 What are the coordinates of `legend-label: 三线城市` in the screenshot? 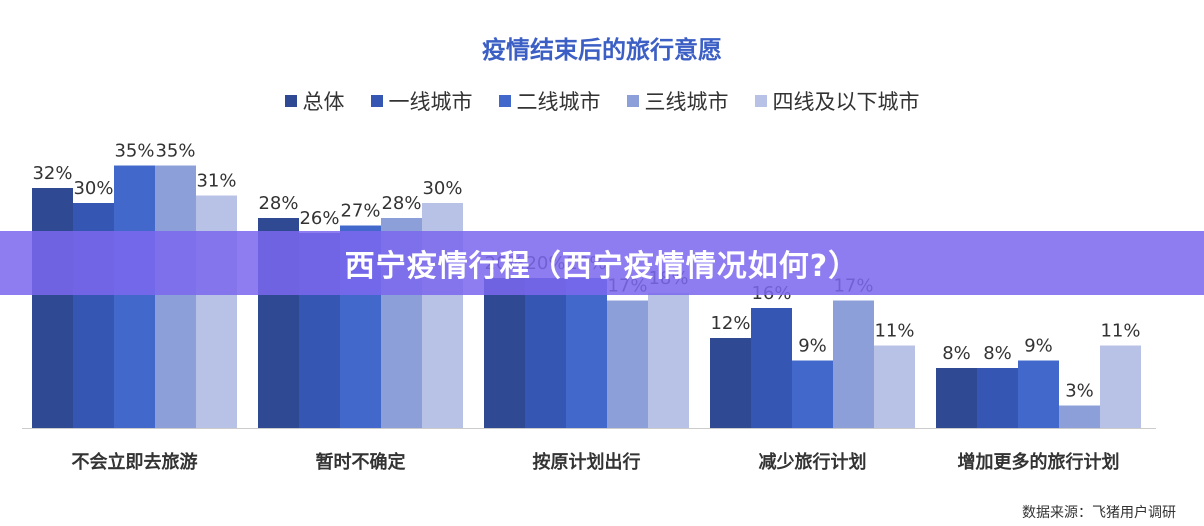 It's located at (686, 102).